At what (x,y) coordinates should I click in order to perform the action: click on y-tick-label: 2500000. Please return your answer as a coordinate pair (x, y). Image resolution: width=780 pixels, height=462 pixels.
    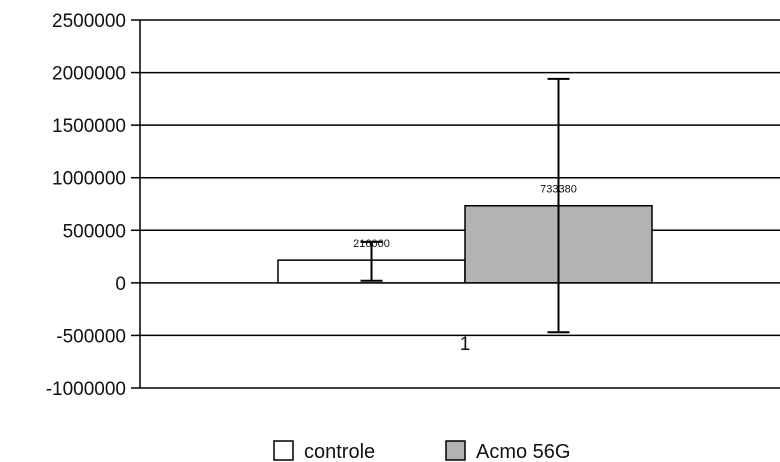
    Looking at the image, I should click on (89, 21).